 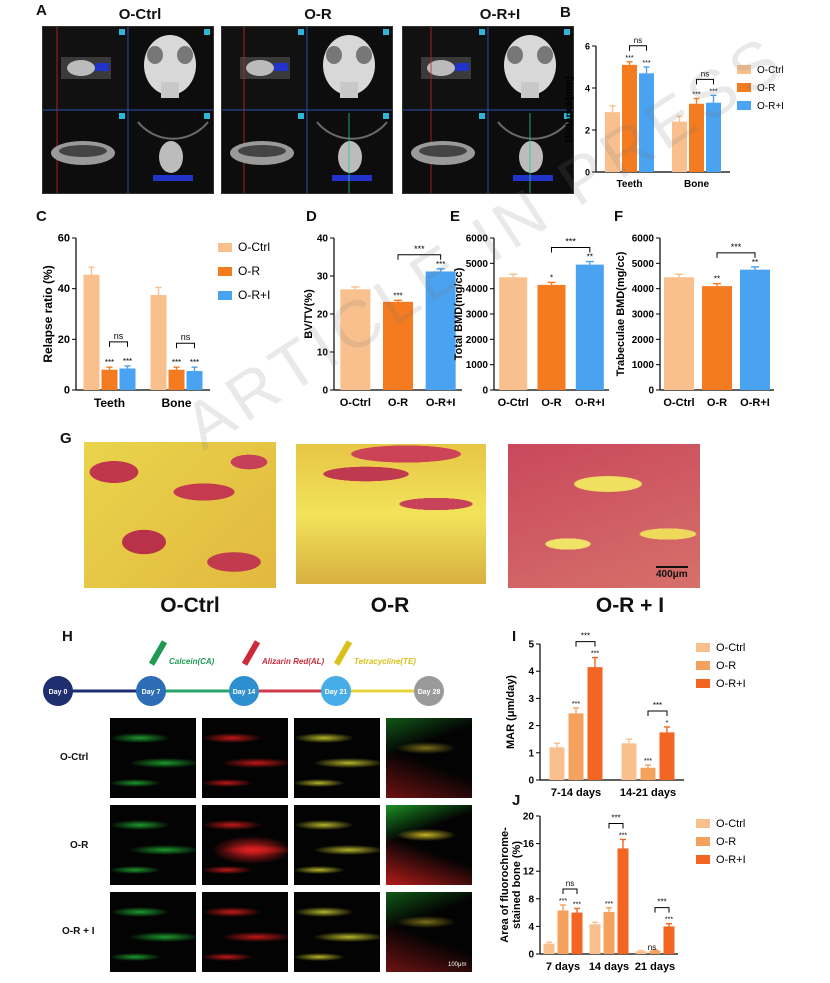 What do you see at coordinates (655, 967) in the screenshot?
I see `x-tick-label: 21 days` at bounding box center [655, 967].